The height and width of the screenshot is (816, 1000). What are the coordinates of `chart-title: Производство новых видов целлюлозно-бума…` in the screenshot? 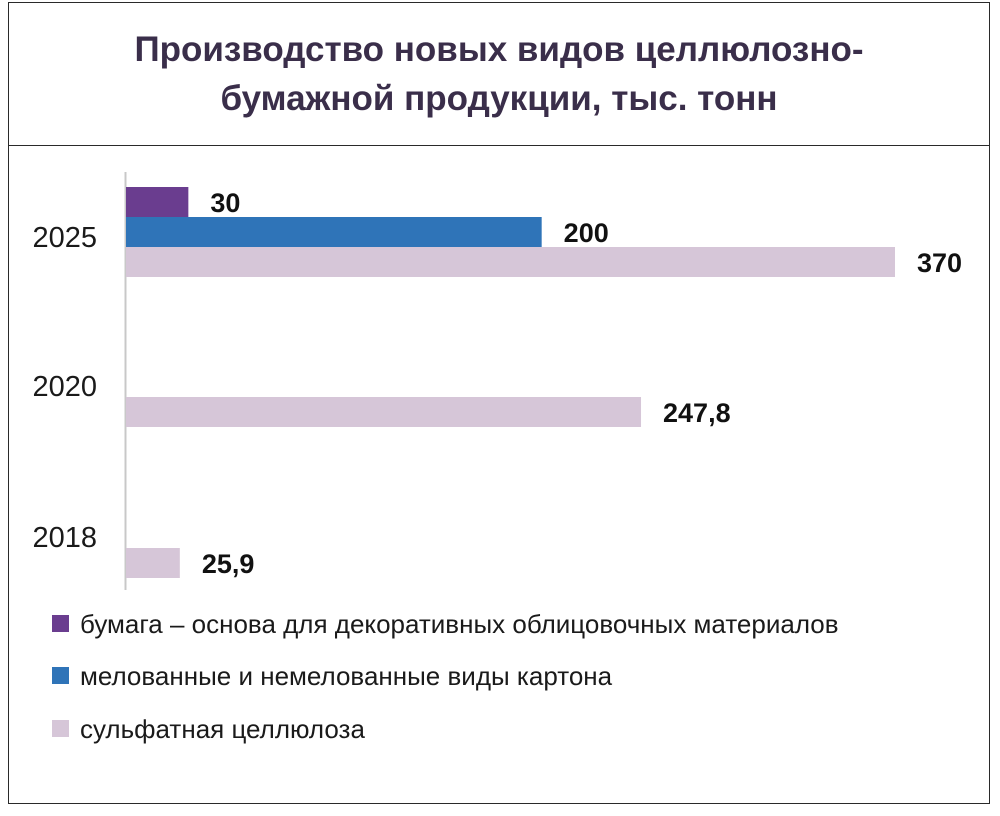 It's located at (499, 74).